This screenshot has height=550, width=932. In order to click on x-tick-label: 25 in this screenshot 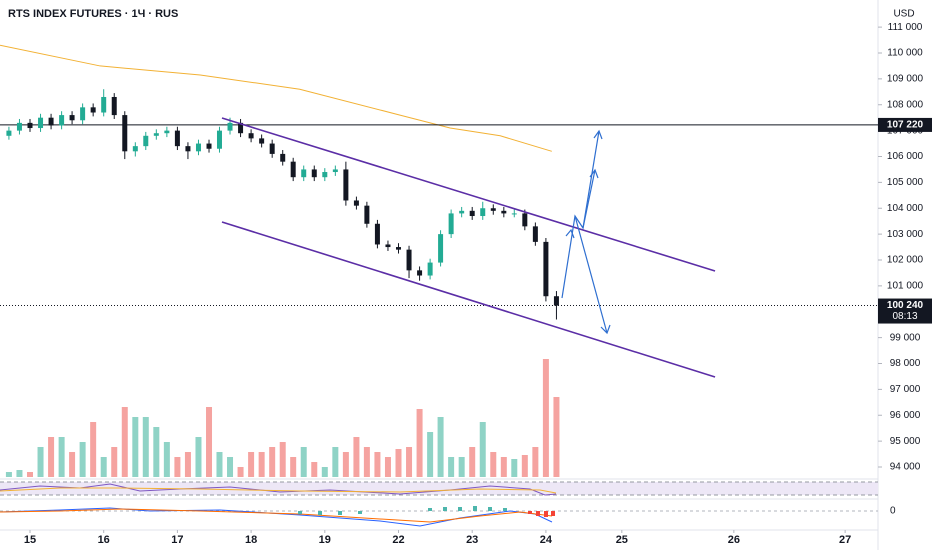, I will do `click(622, 540)`.